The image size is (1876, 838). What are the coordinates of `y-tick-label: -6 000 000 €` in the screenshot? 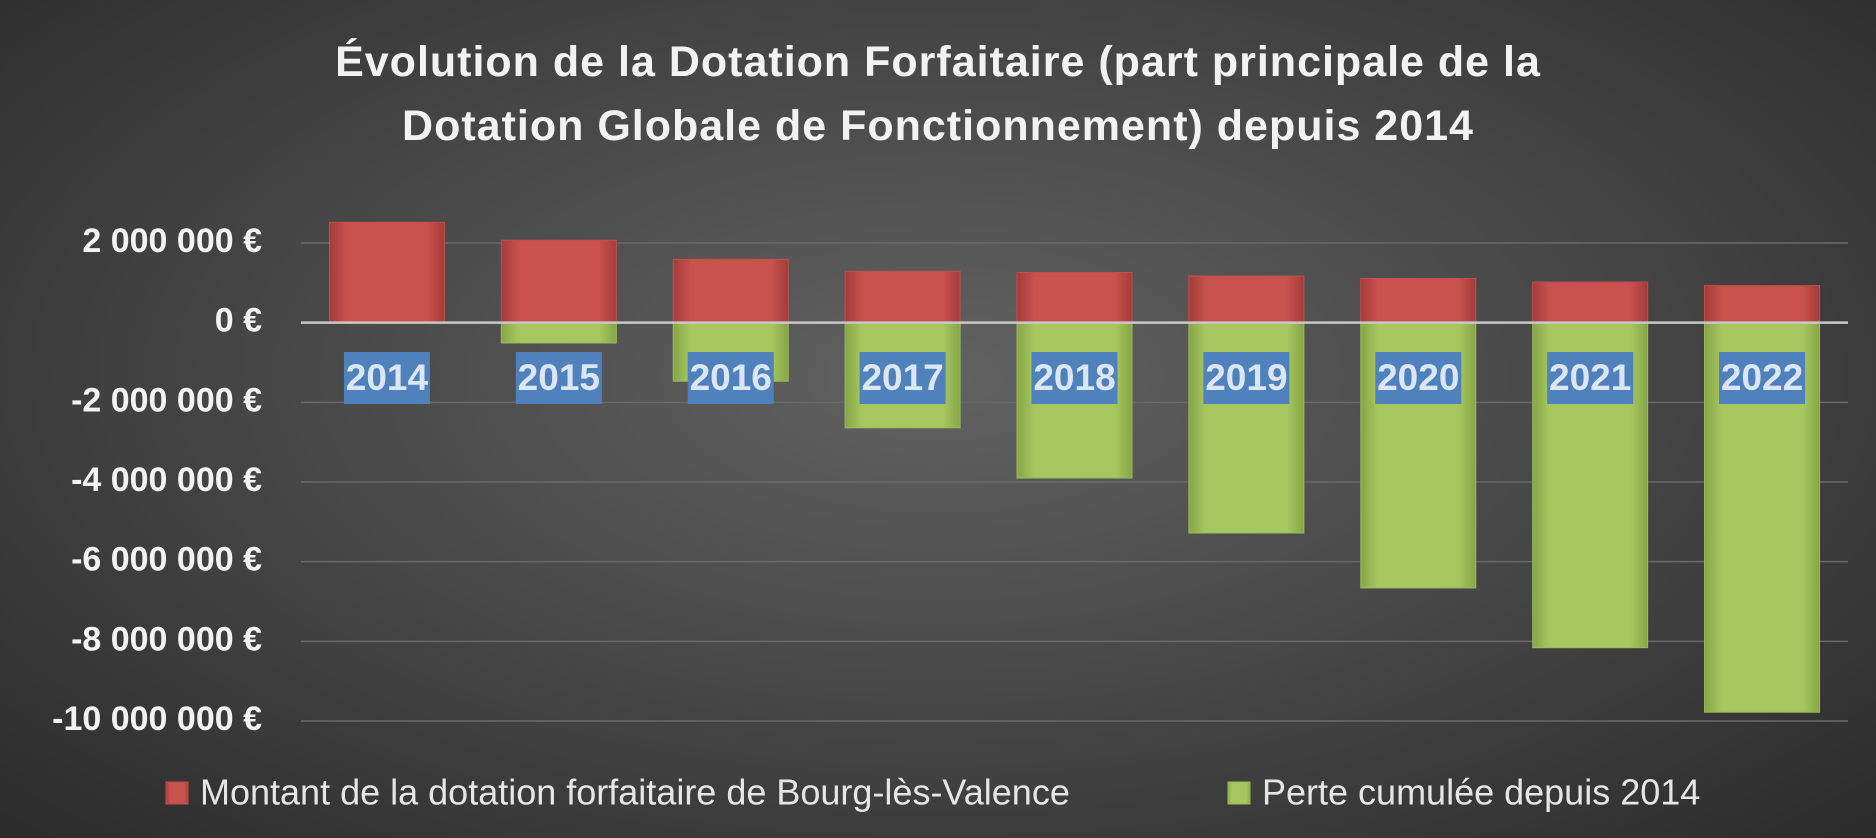 It's located at (166, 560).